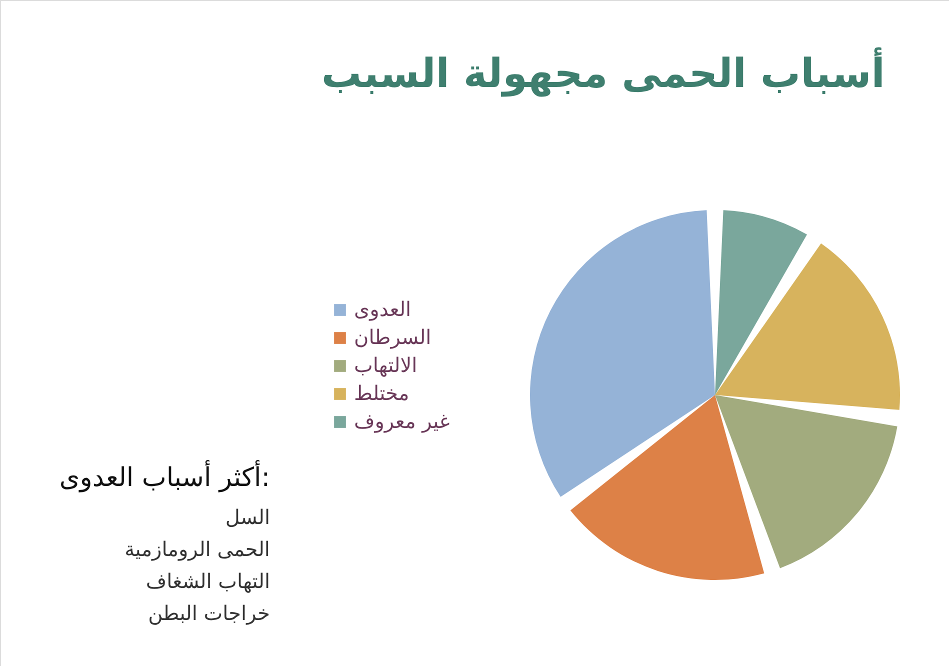 The image size is (949, 666). What do you see at coordinates (382, 393) in the screenshot?
I see `legend-label: مختلط` at bounding box center [382, 393].